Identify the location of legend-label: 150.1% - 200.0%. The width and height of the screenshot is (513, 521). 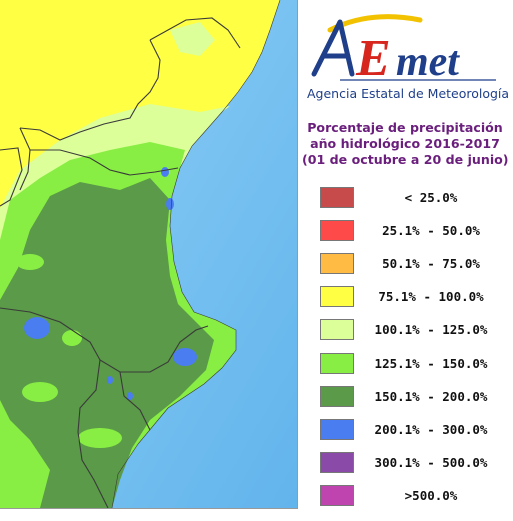
(431, 396).